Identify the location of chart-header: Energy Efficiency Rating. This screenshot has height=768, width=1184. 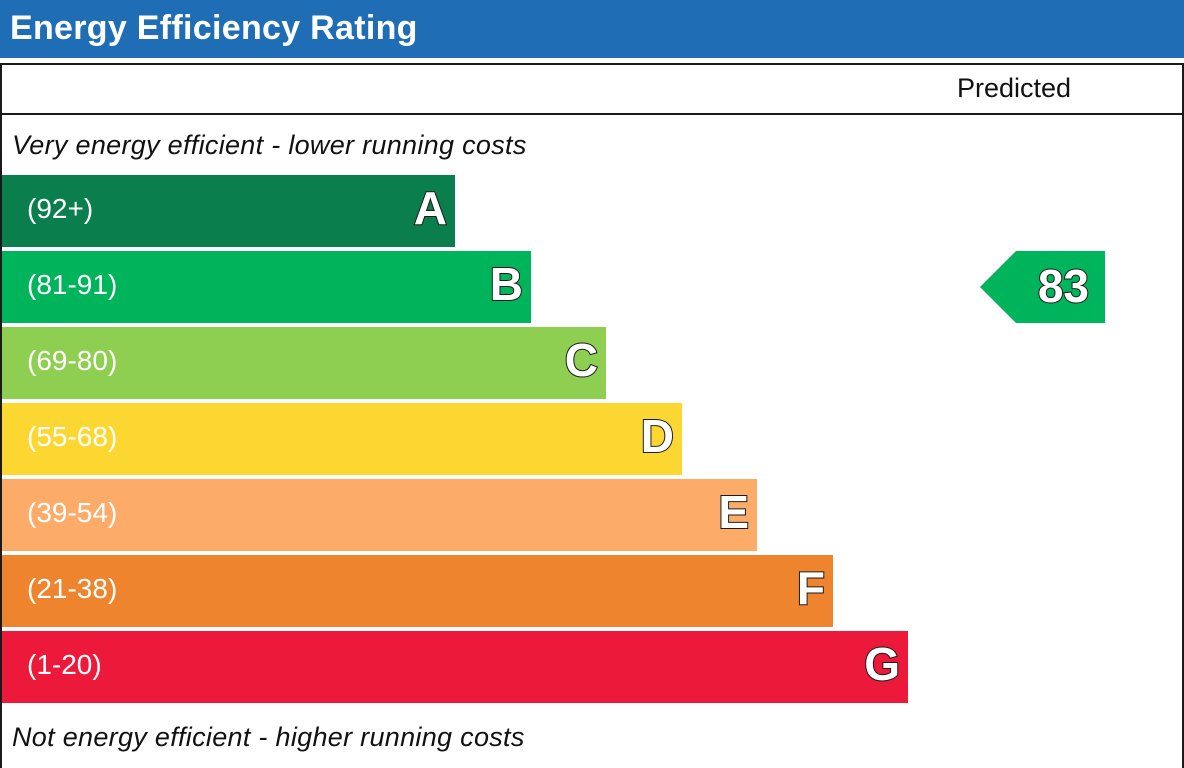
(592, 29).